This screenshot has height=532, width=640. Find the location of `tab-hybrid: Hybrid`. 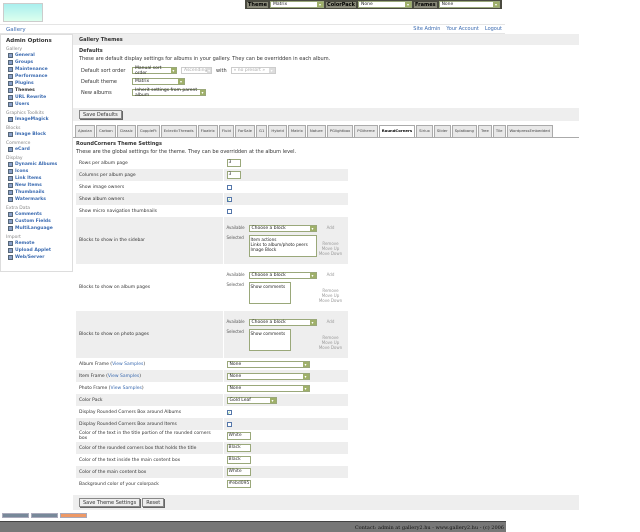

tab-hybrid: Hybrid is located at coordinates (277, 131).